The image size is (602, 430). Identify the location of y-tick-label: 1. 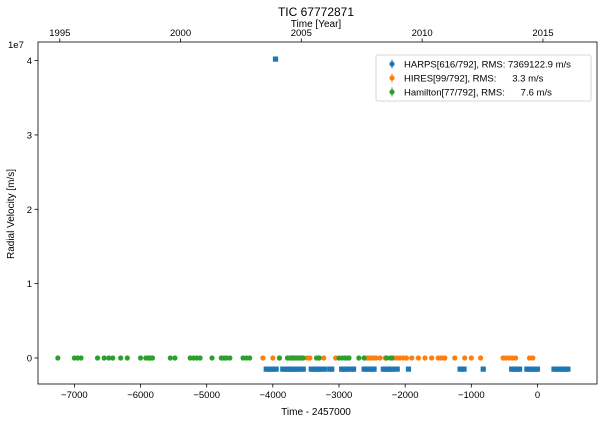
(29, 284).